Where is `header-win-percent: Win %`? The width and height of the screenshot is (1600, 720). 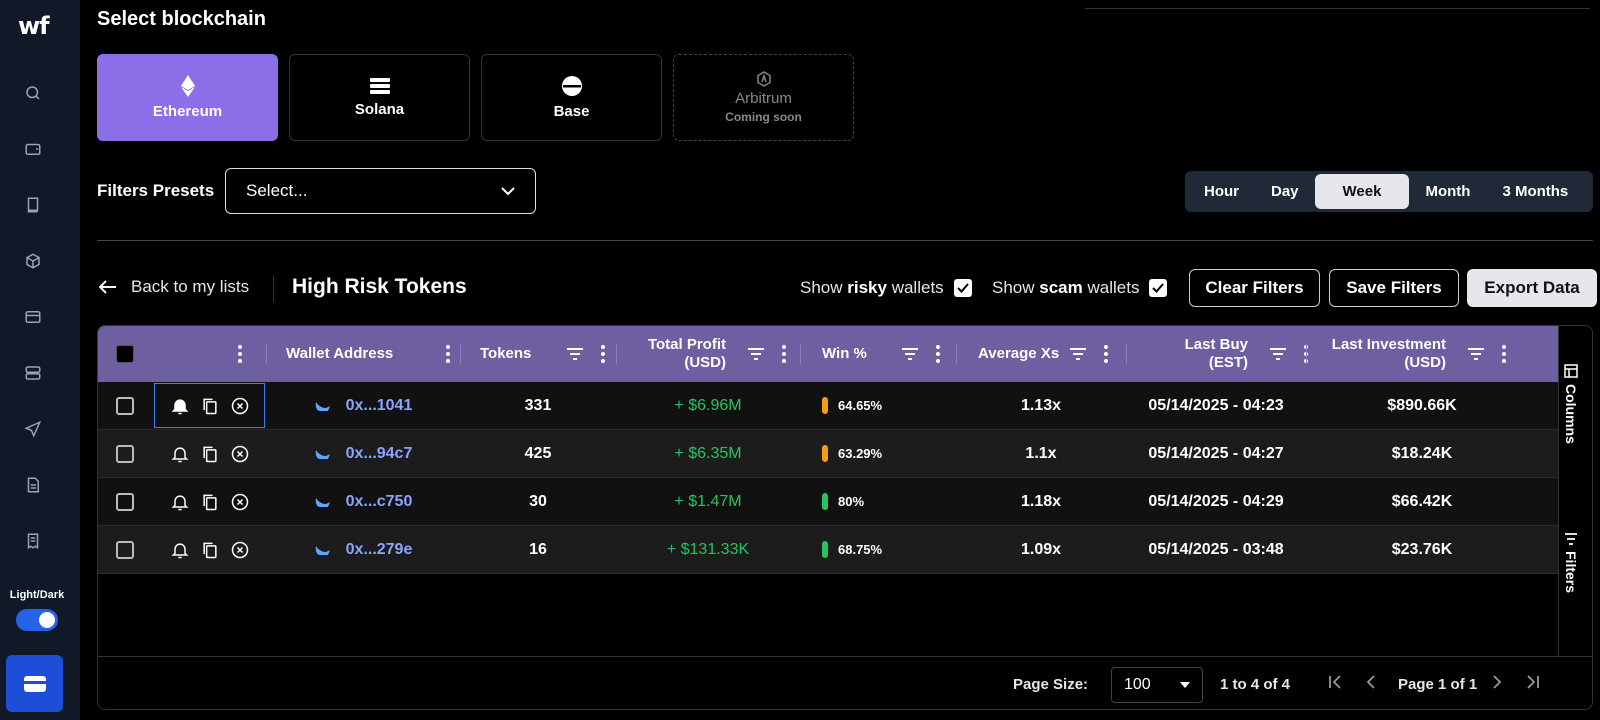
header-win-percent: Win % is located at coordinates (881, 354).